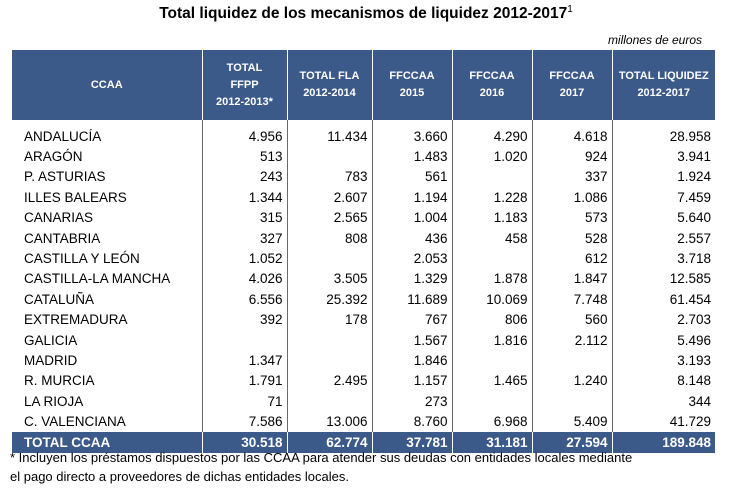  Describe the element at coordinates (690, 299) in the screenshot. I see `value-cell: 61.454` at that location.